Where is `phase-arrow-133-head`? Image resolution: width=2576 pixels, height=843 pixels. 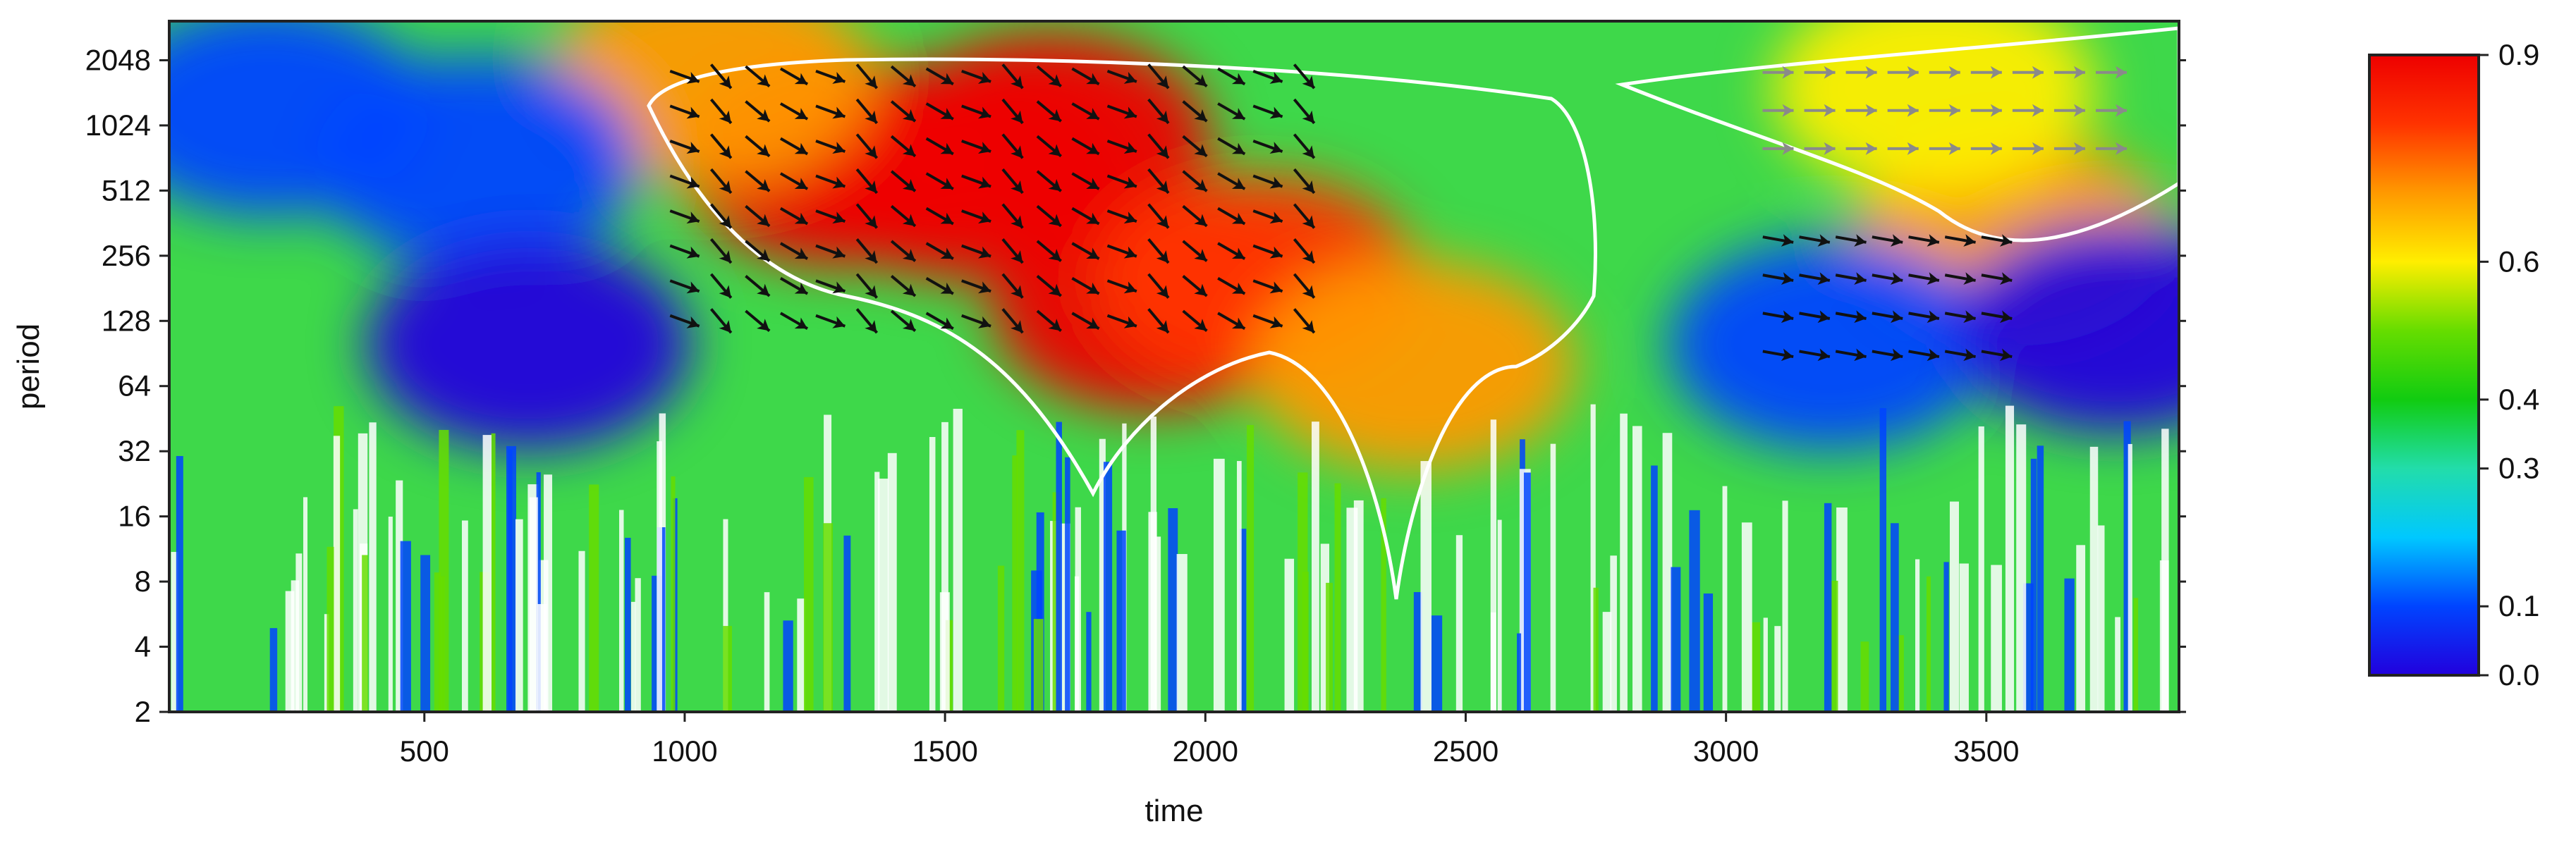
phase-arrow-133-head is located at coordinates (1276, 148).